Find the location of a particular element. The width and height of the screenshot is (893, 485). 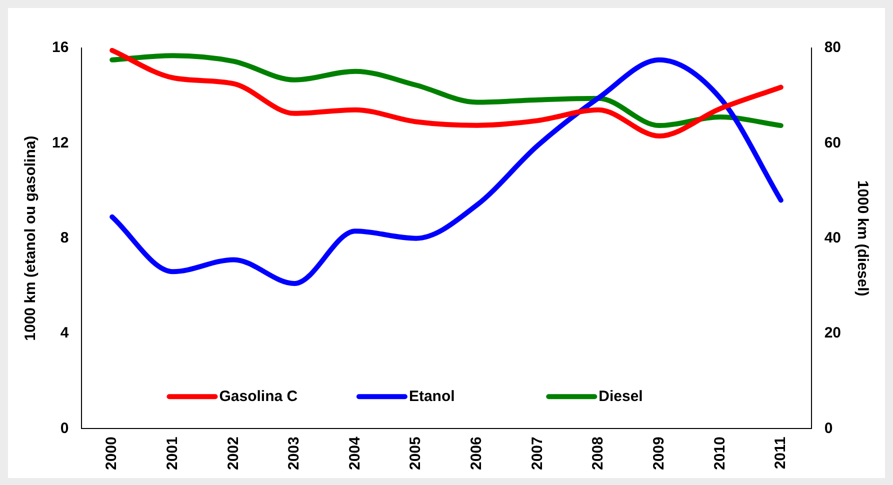

x-tick-label: 2010 is located at coordinates (719, 453).